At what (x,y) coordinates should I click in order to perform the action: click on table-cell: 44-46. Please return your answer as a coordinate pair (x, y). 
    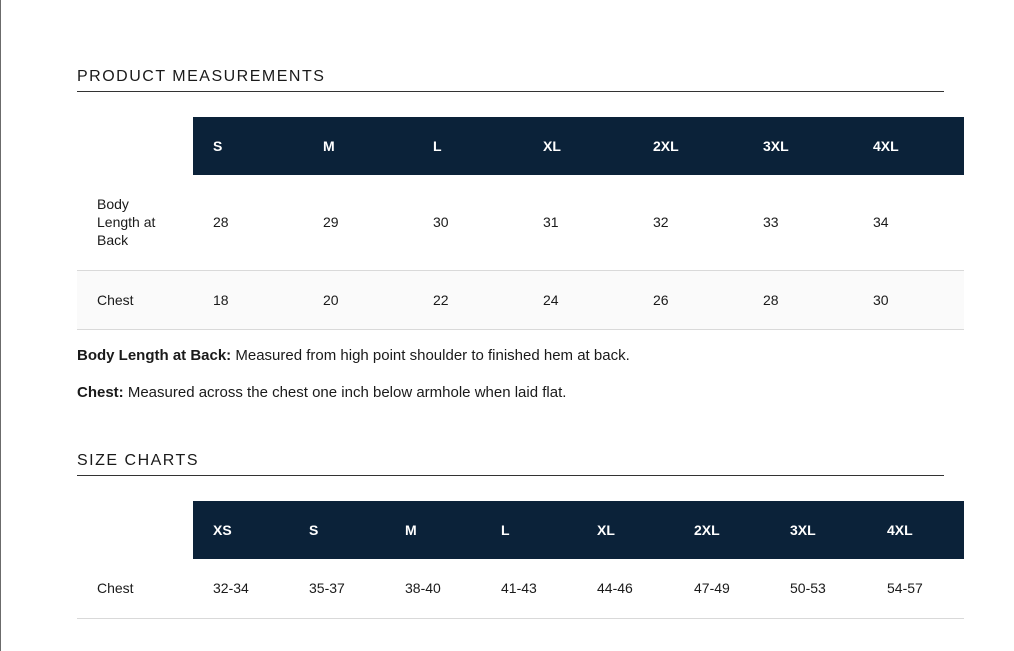
    Looking at the image, I should click on (625, 589).